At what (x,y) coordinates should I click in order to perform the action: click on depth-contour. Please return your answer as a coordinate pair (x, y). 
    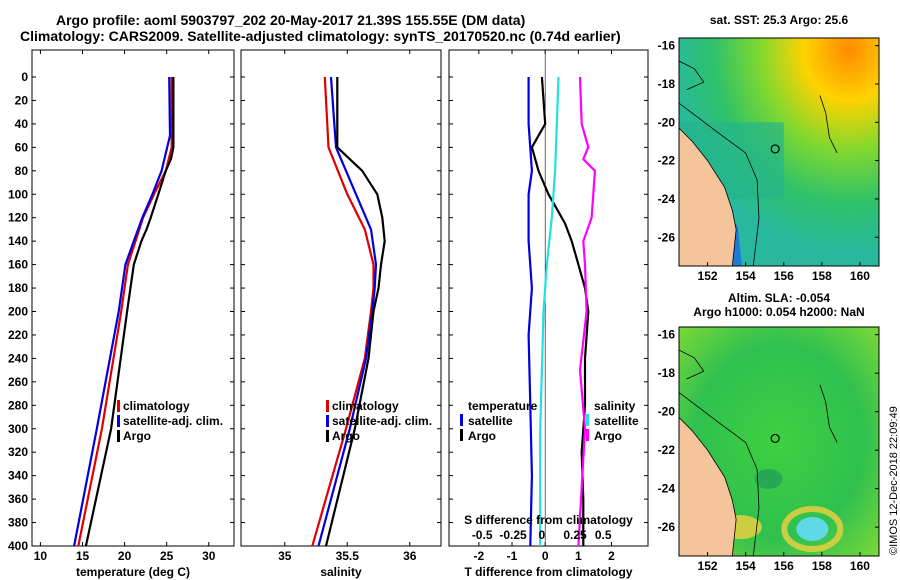
    Looking at the image, I should click on (719, 474).